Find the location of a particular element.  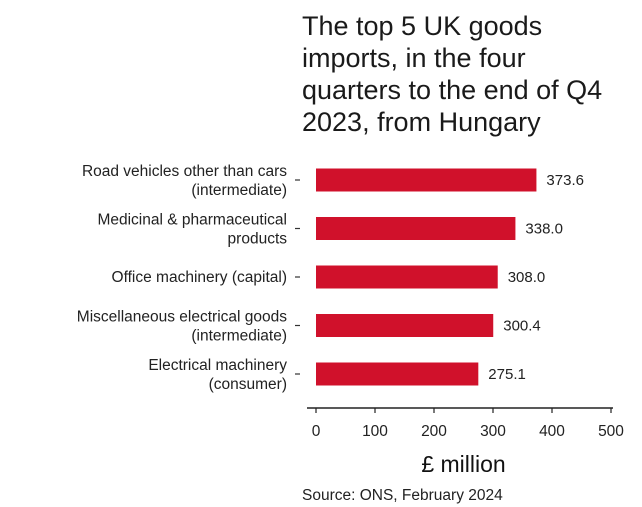

data-label: 338.0 is located at coordinates (544, 229).